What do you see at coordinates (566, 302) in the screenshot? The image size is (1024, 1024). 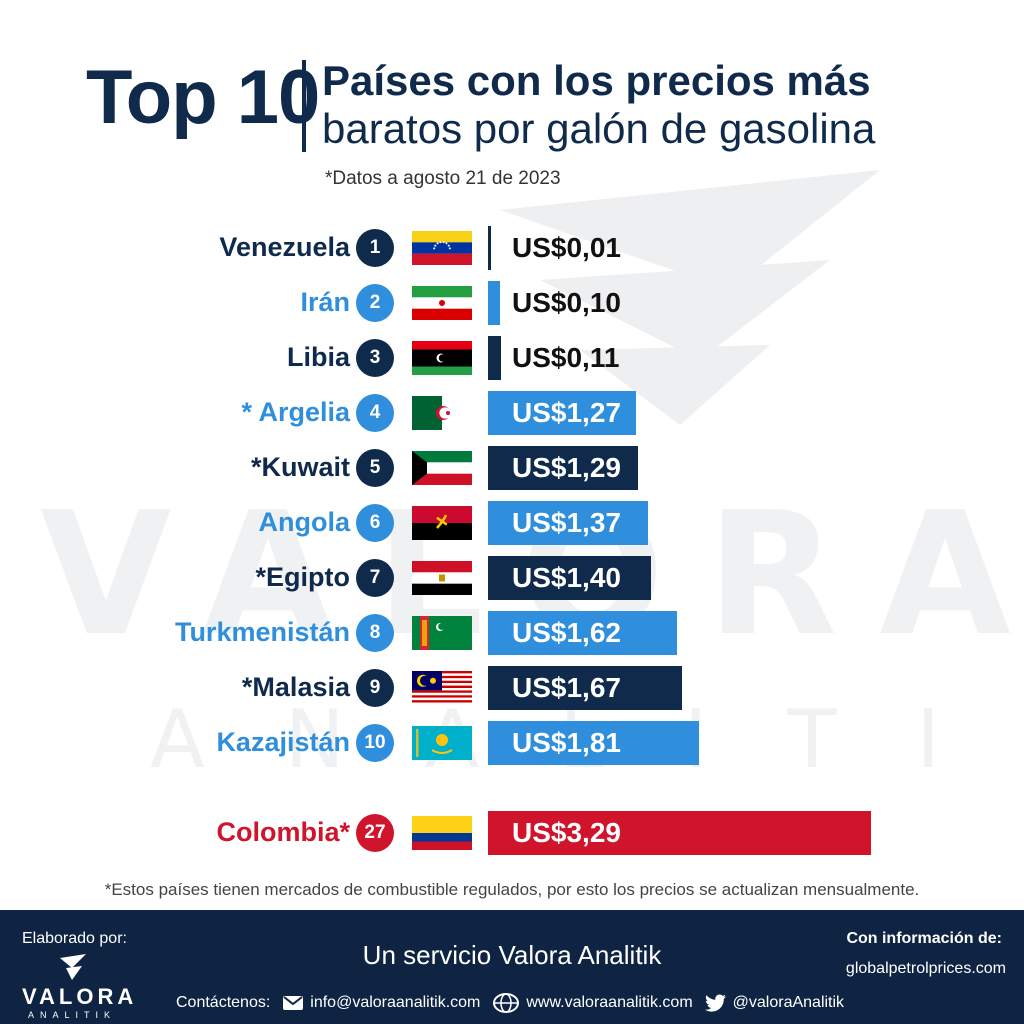 I see `price-label: US$0,10` at bounding box center [566, 302].